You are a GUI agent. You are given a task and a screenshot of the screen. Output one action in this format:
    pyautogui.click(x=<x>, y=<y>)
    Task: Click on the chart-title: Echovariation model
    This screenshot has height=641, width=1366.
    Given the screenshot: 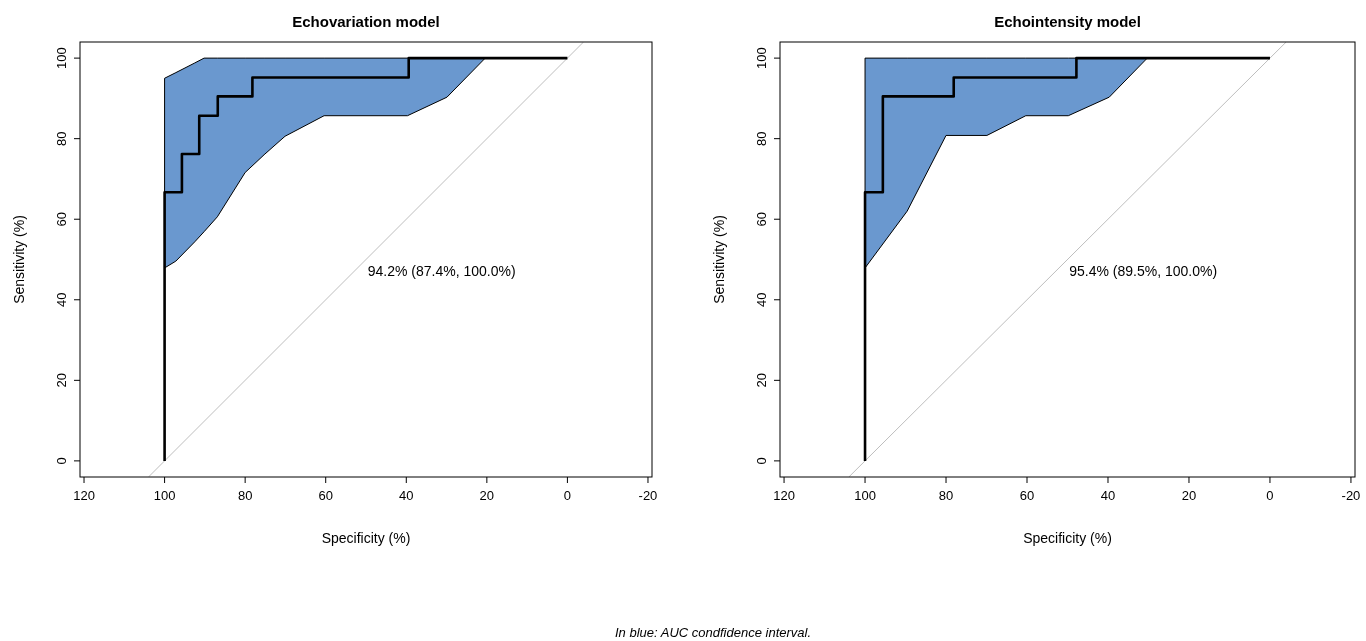 What is the action you would take?
    pyautogui.click(x=366, y=21)
    